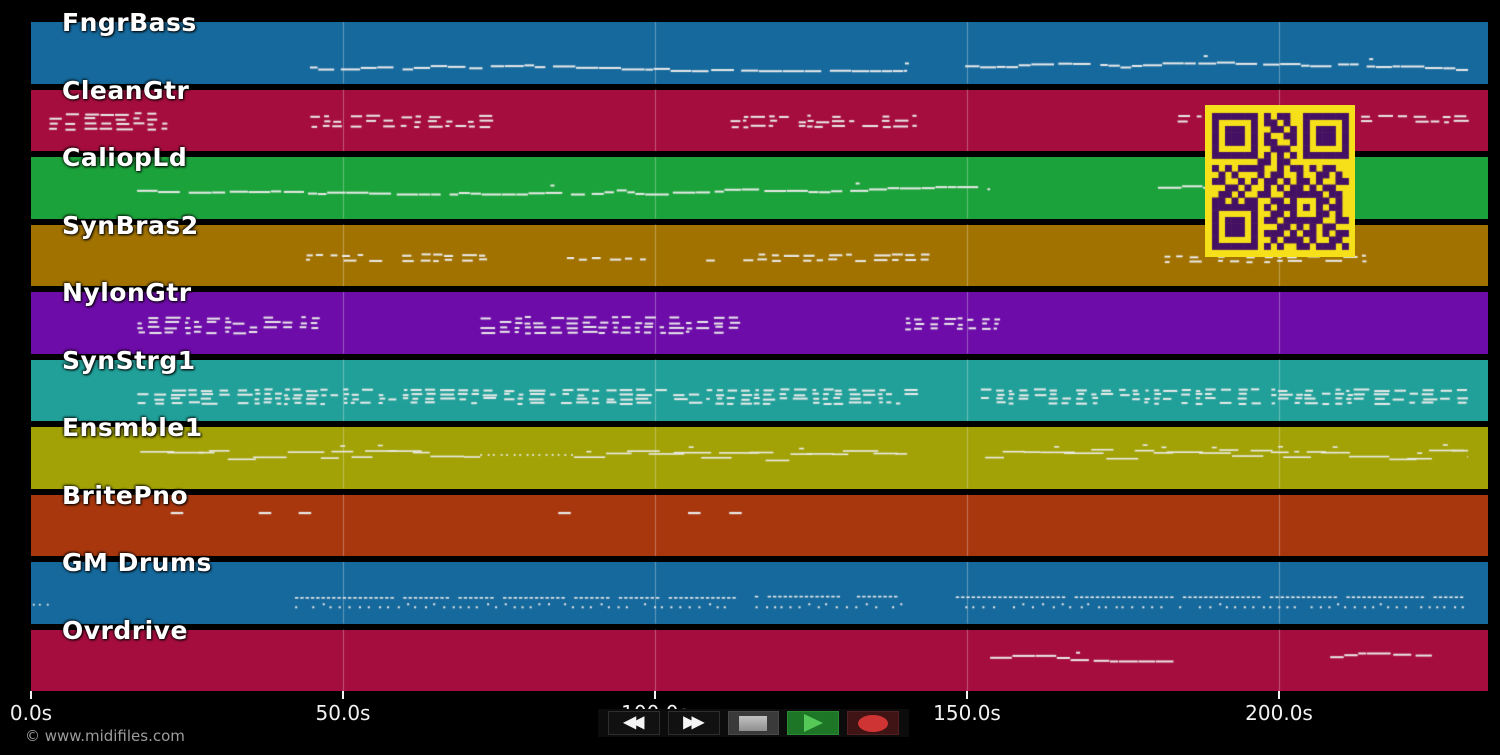 The height and width of the screenshot is (755, 1500). I want to click on stop-button, so click(753, 723).